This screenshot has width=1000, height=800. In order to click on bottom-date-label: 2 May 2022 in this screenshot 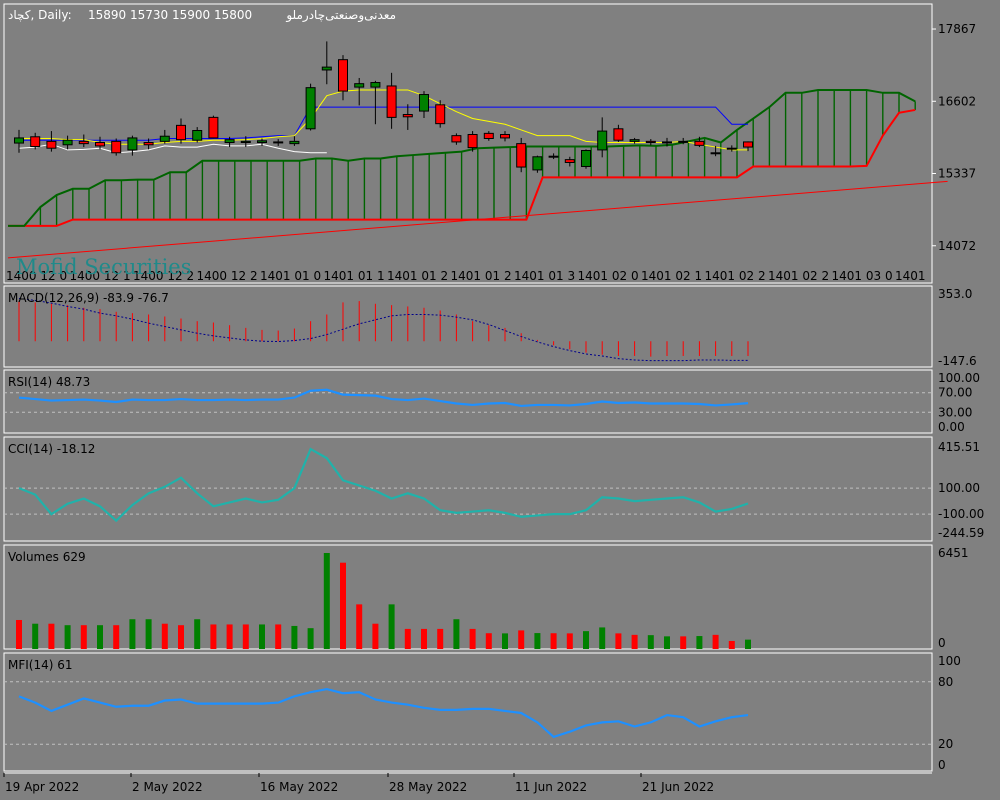, I will do `click(167, 787)`.